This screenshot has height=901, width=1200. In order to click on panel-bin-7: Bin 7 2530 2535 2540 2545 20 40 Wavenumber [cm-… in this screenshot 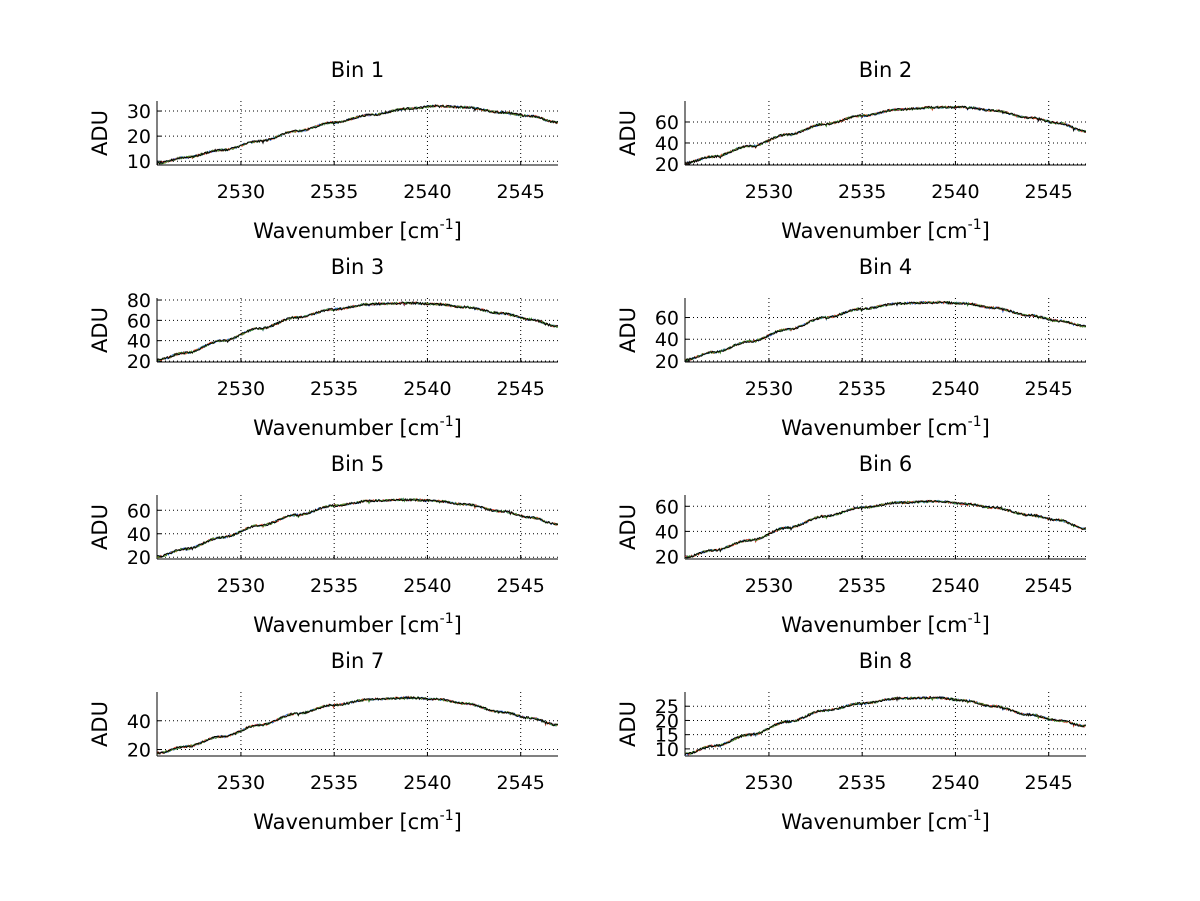, I will do `click(323, 741)`.